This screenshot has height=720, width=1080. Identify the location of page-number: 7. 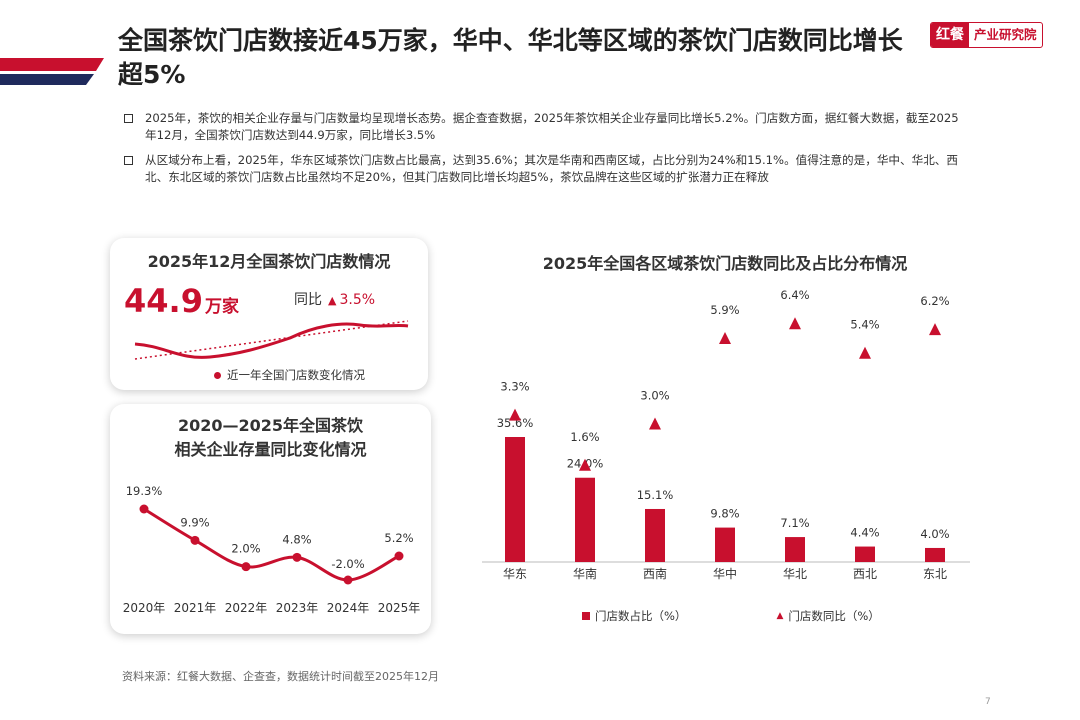
(988, 702).